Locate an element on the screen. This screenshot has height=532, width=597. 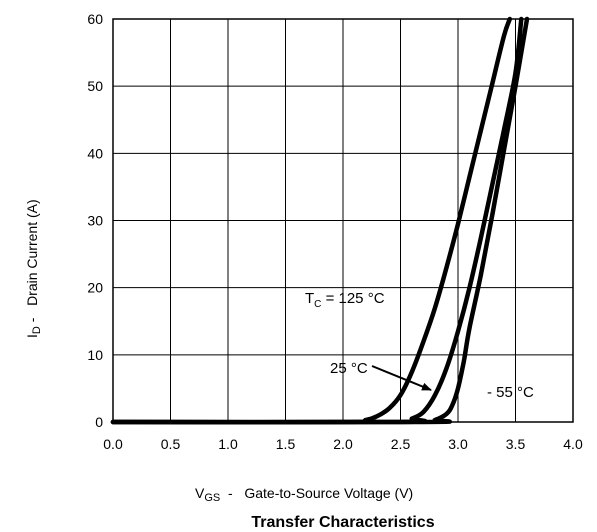
annotation-125c: TC = 125 °C is located at coordinates (345, 300).